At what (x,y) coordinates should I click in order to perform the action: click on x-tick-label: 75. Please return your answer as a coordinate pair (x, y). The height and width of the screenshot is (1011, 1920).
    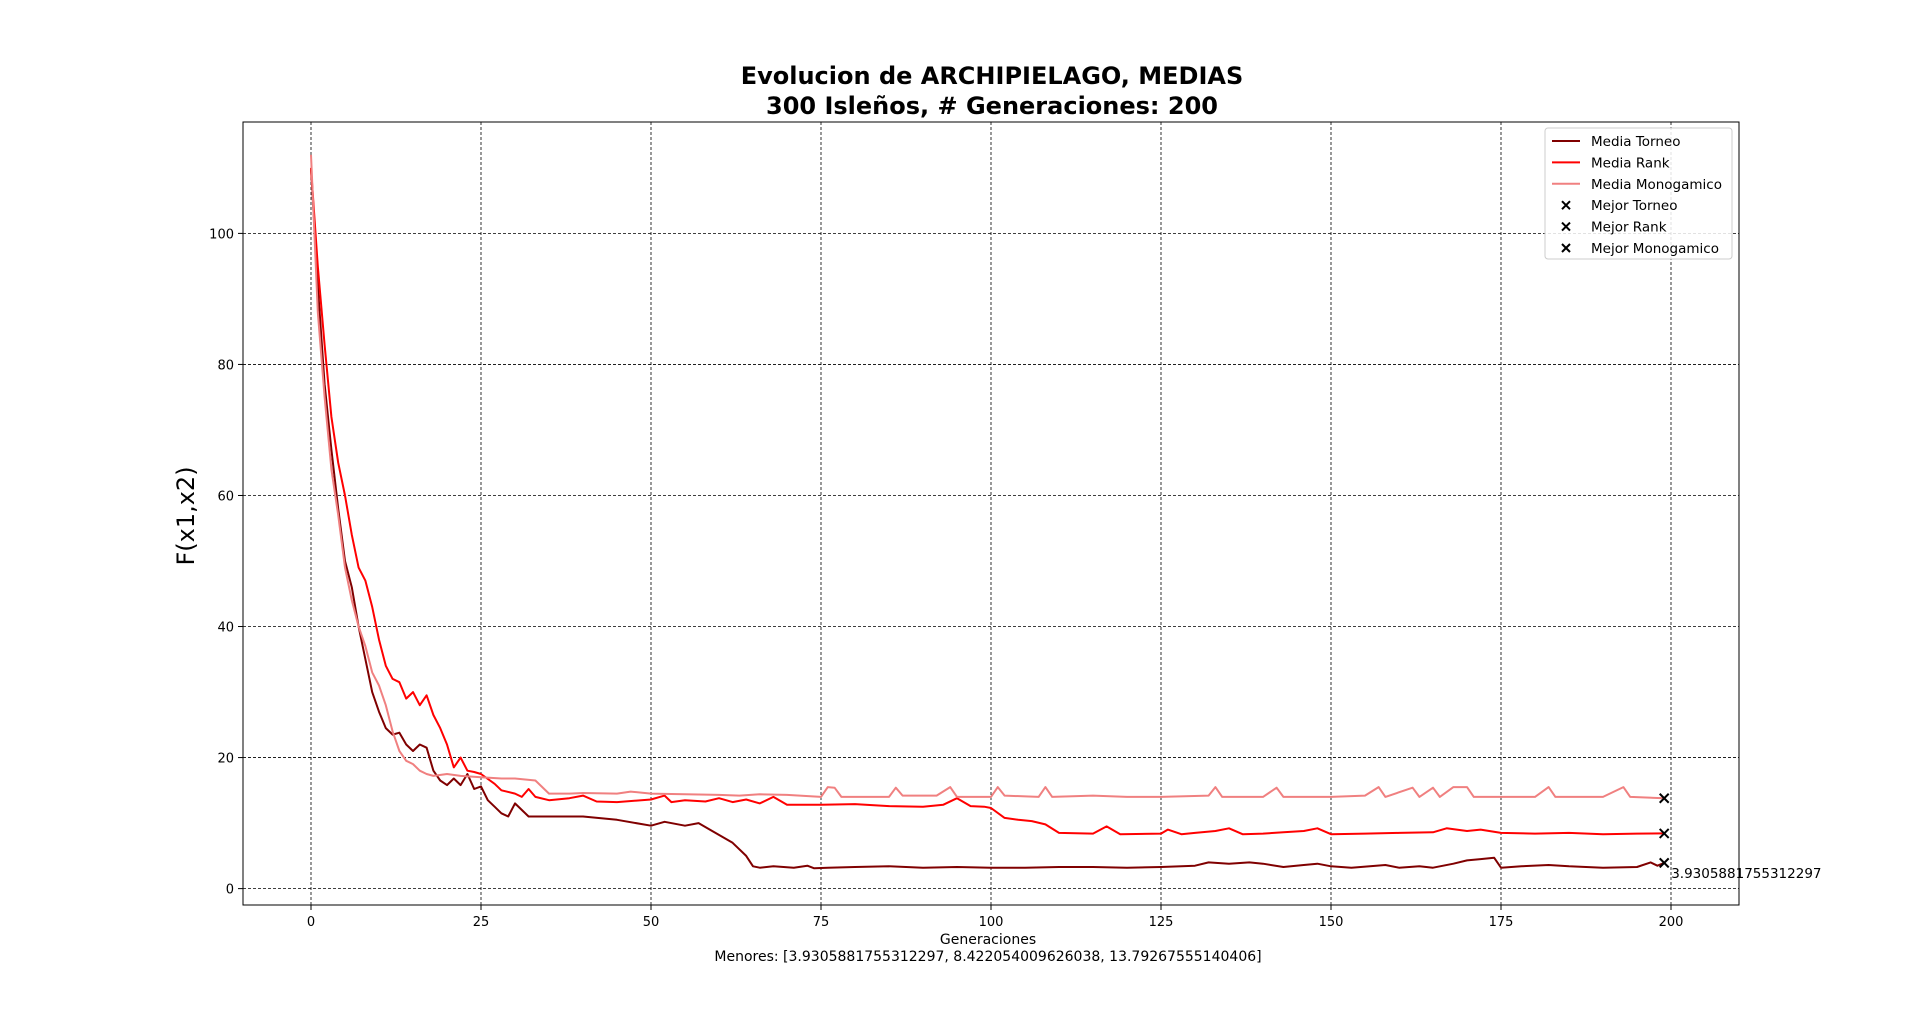
    Looking at the image, I should click on (821, 922).